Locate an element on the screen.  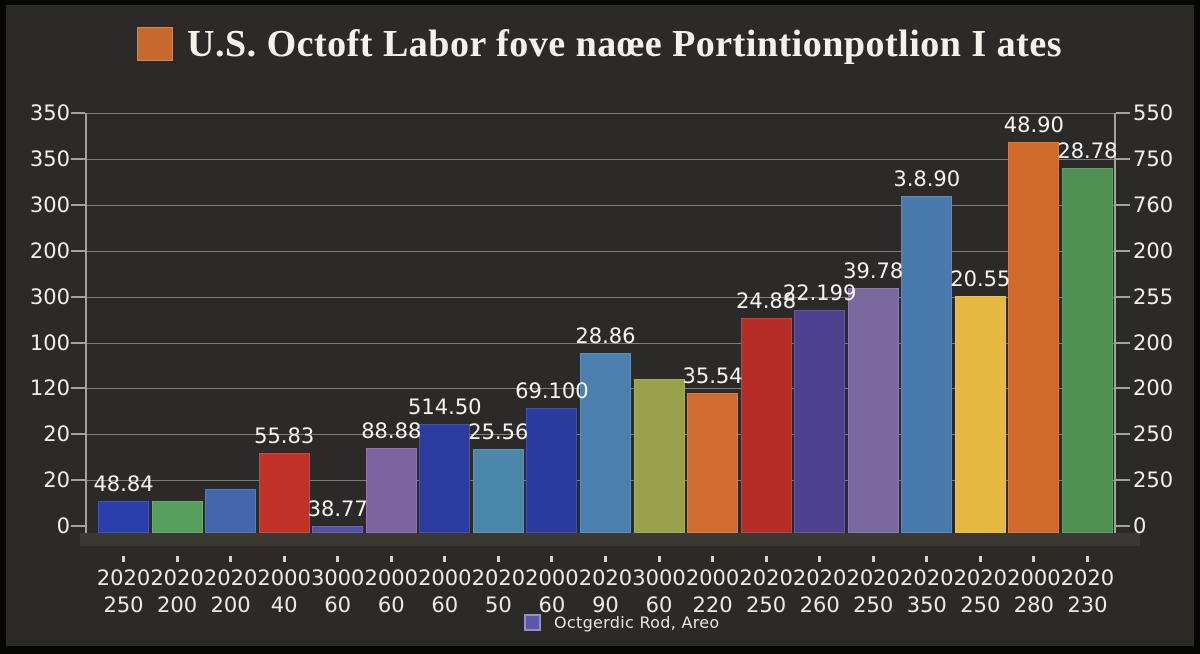
x-axis-label-line2: 230 is located at coordinates (1087, 605).